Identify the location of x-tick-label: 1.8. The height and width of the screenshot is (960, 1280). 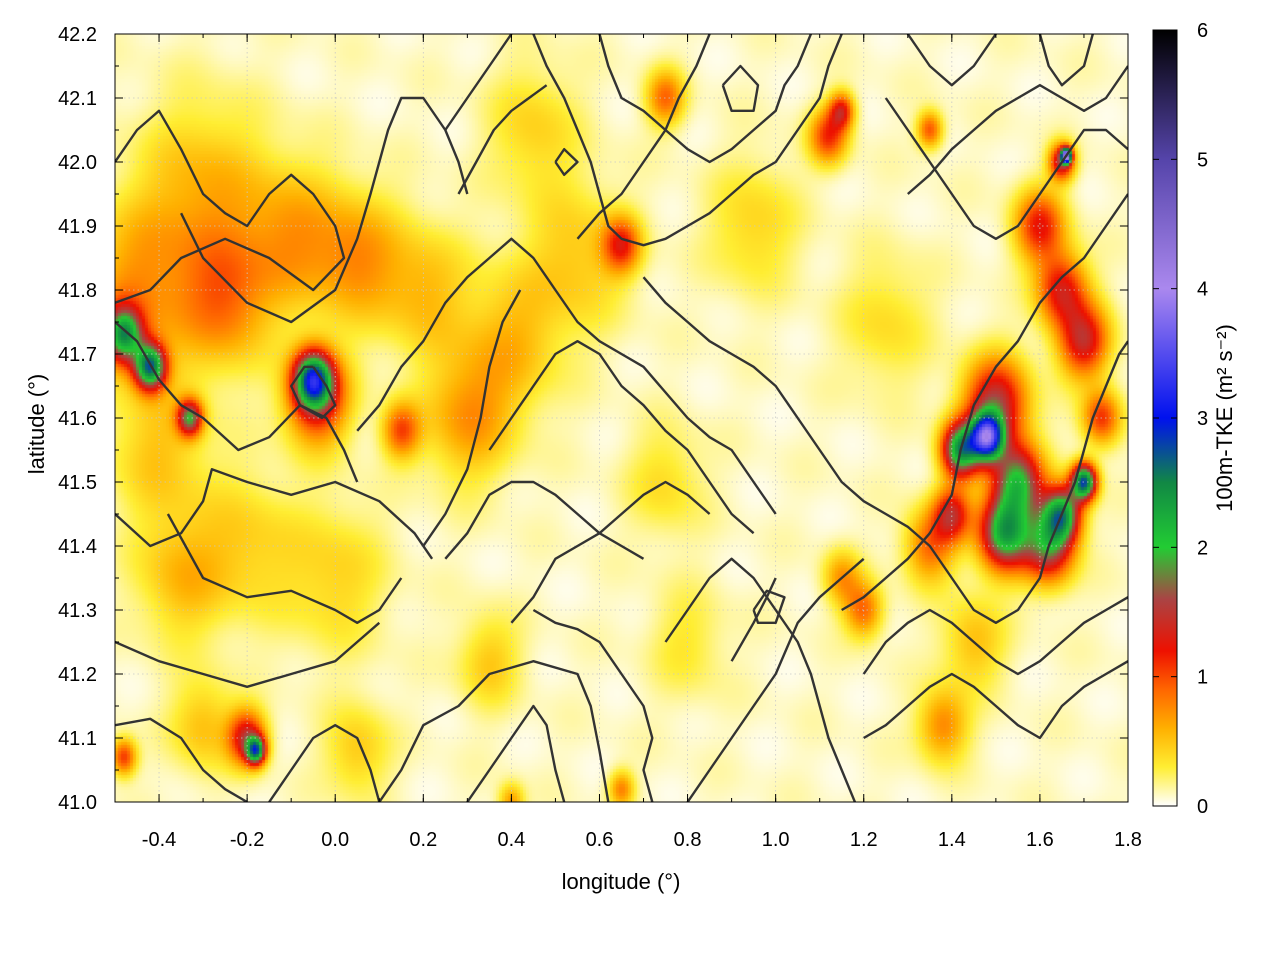
(1128, 840).